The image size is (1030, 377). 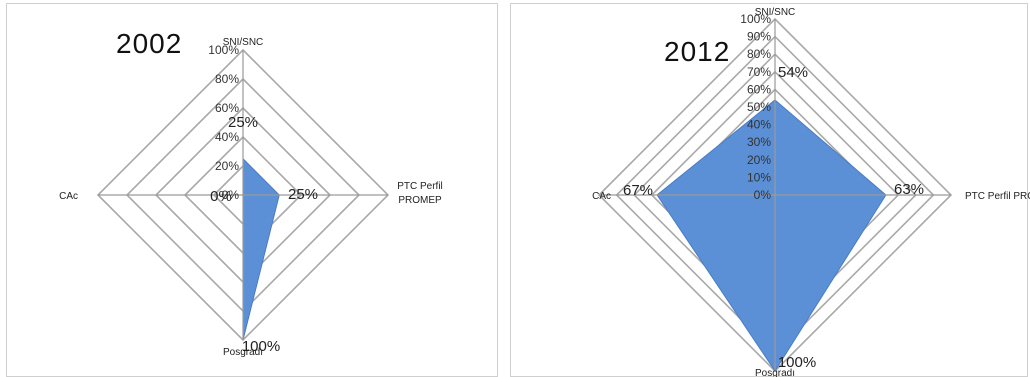 I want to click on tick-label: 50%, so click(x=759, y=107).